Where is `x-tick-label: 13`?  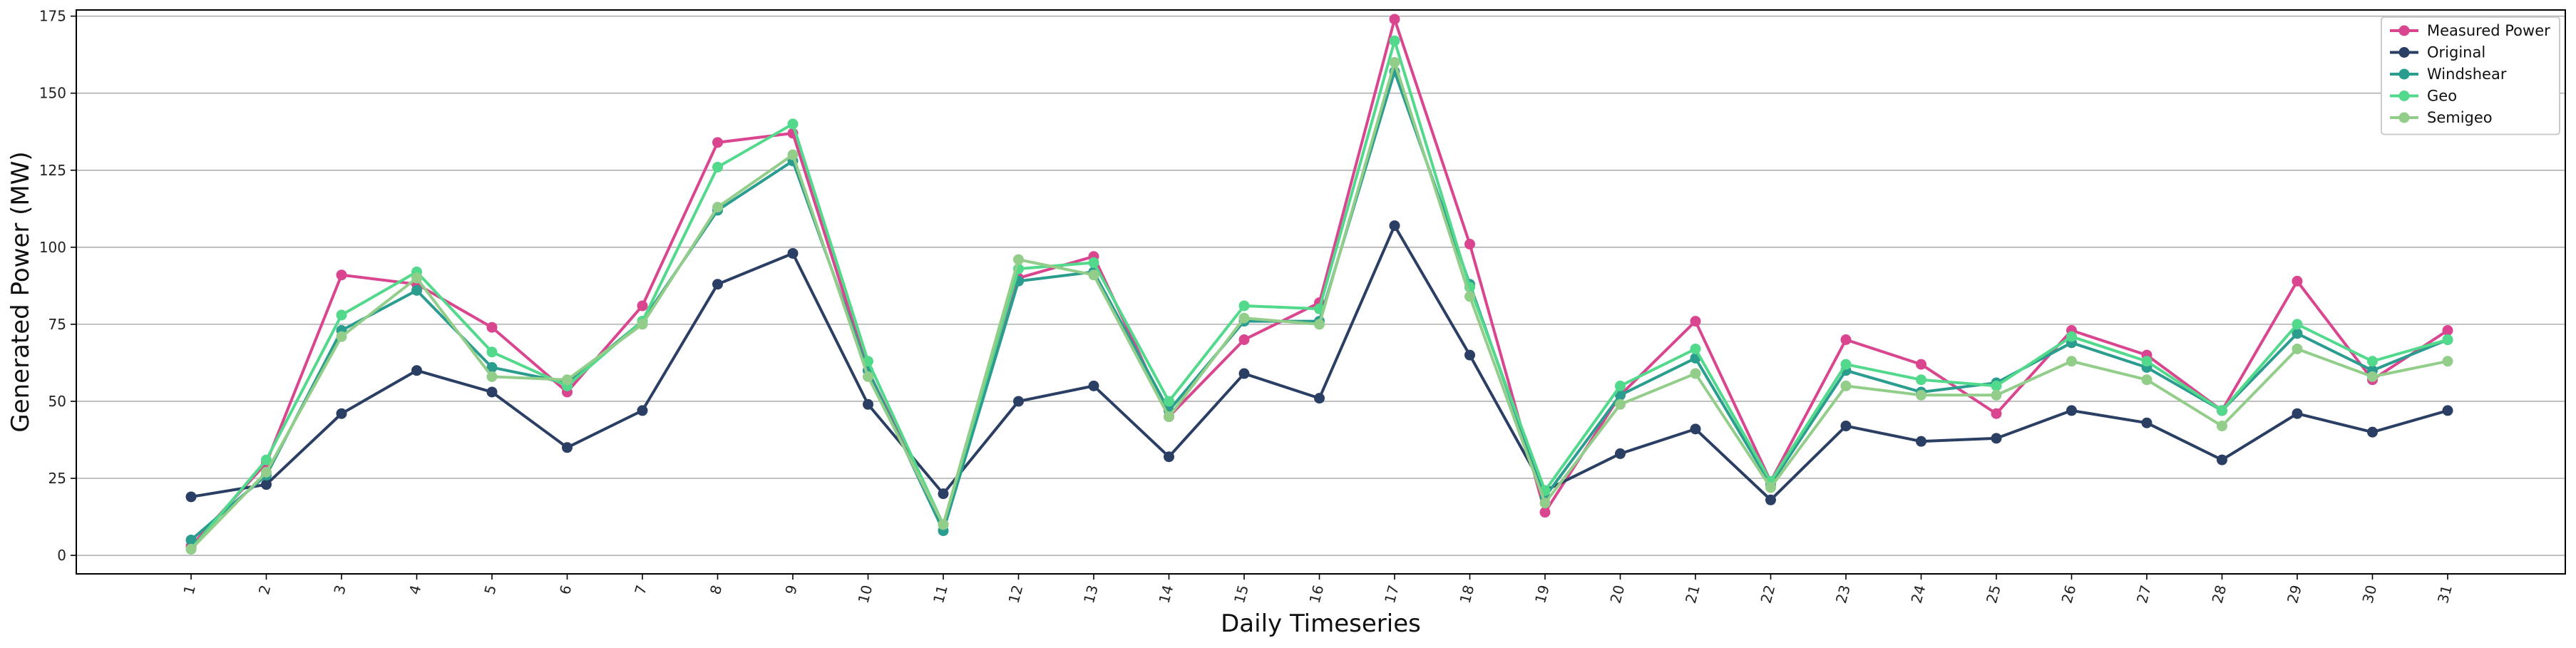 x-tick-label: 13 is located at coordinates (1091, 594).